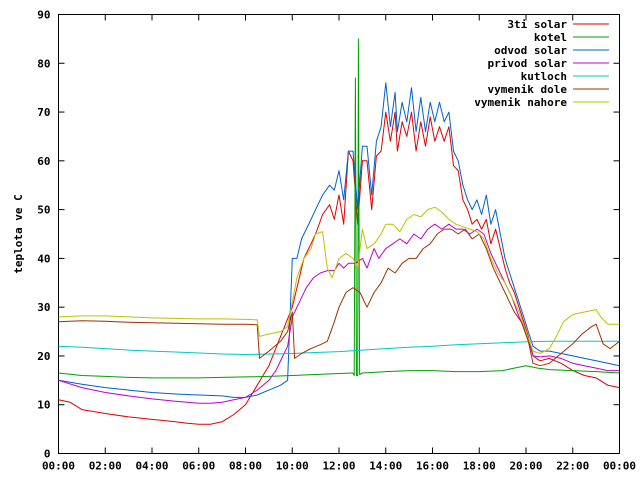 The width and height of the screenshot is (640, 480). What do you see at coordinates (432, 466) in the screenshot?
I see `x-tick-label: 16:00` at bounding box center [432, 466].